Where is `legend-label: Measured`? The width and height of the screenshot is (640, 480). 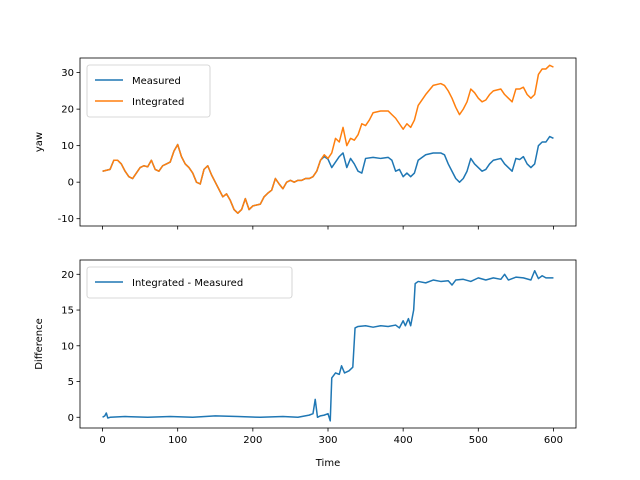
legend-label: Measured is located at coordinates (156, 81).